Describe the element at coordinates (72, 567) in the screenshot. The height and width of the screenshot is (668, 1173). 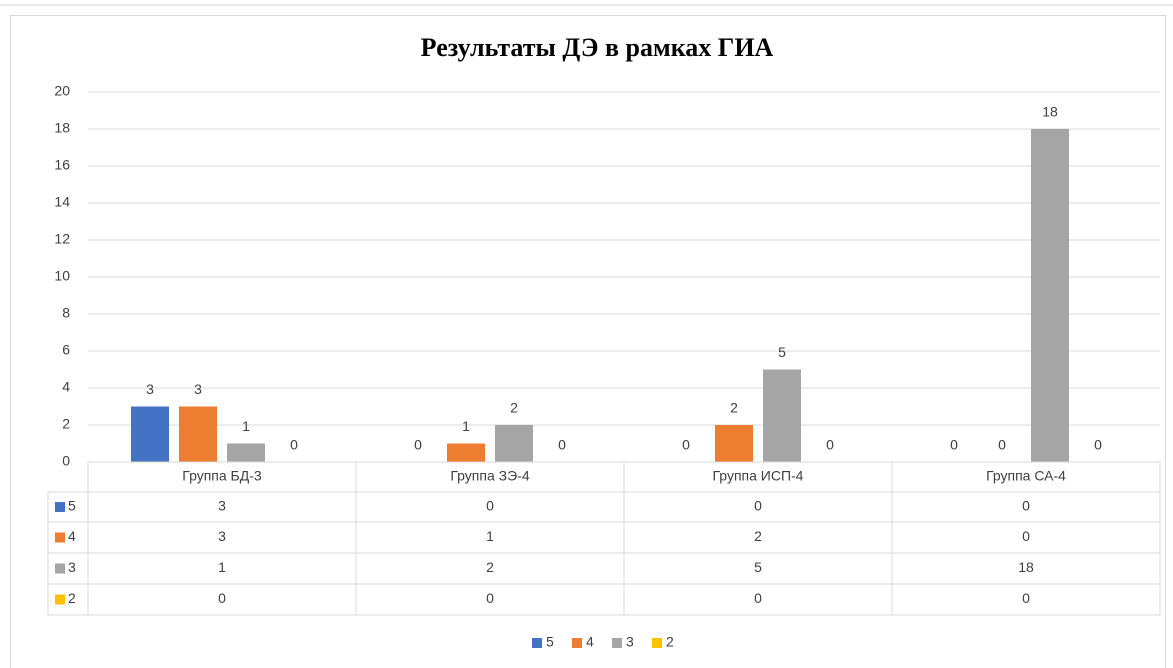
I see `table-row-header: 3` at that location.